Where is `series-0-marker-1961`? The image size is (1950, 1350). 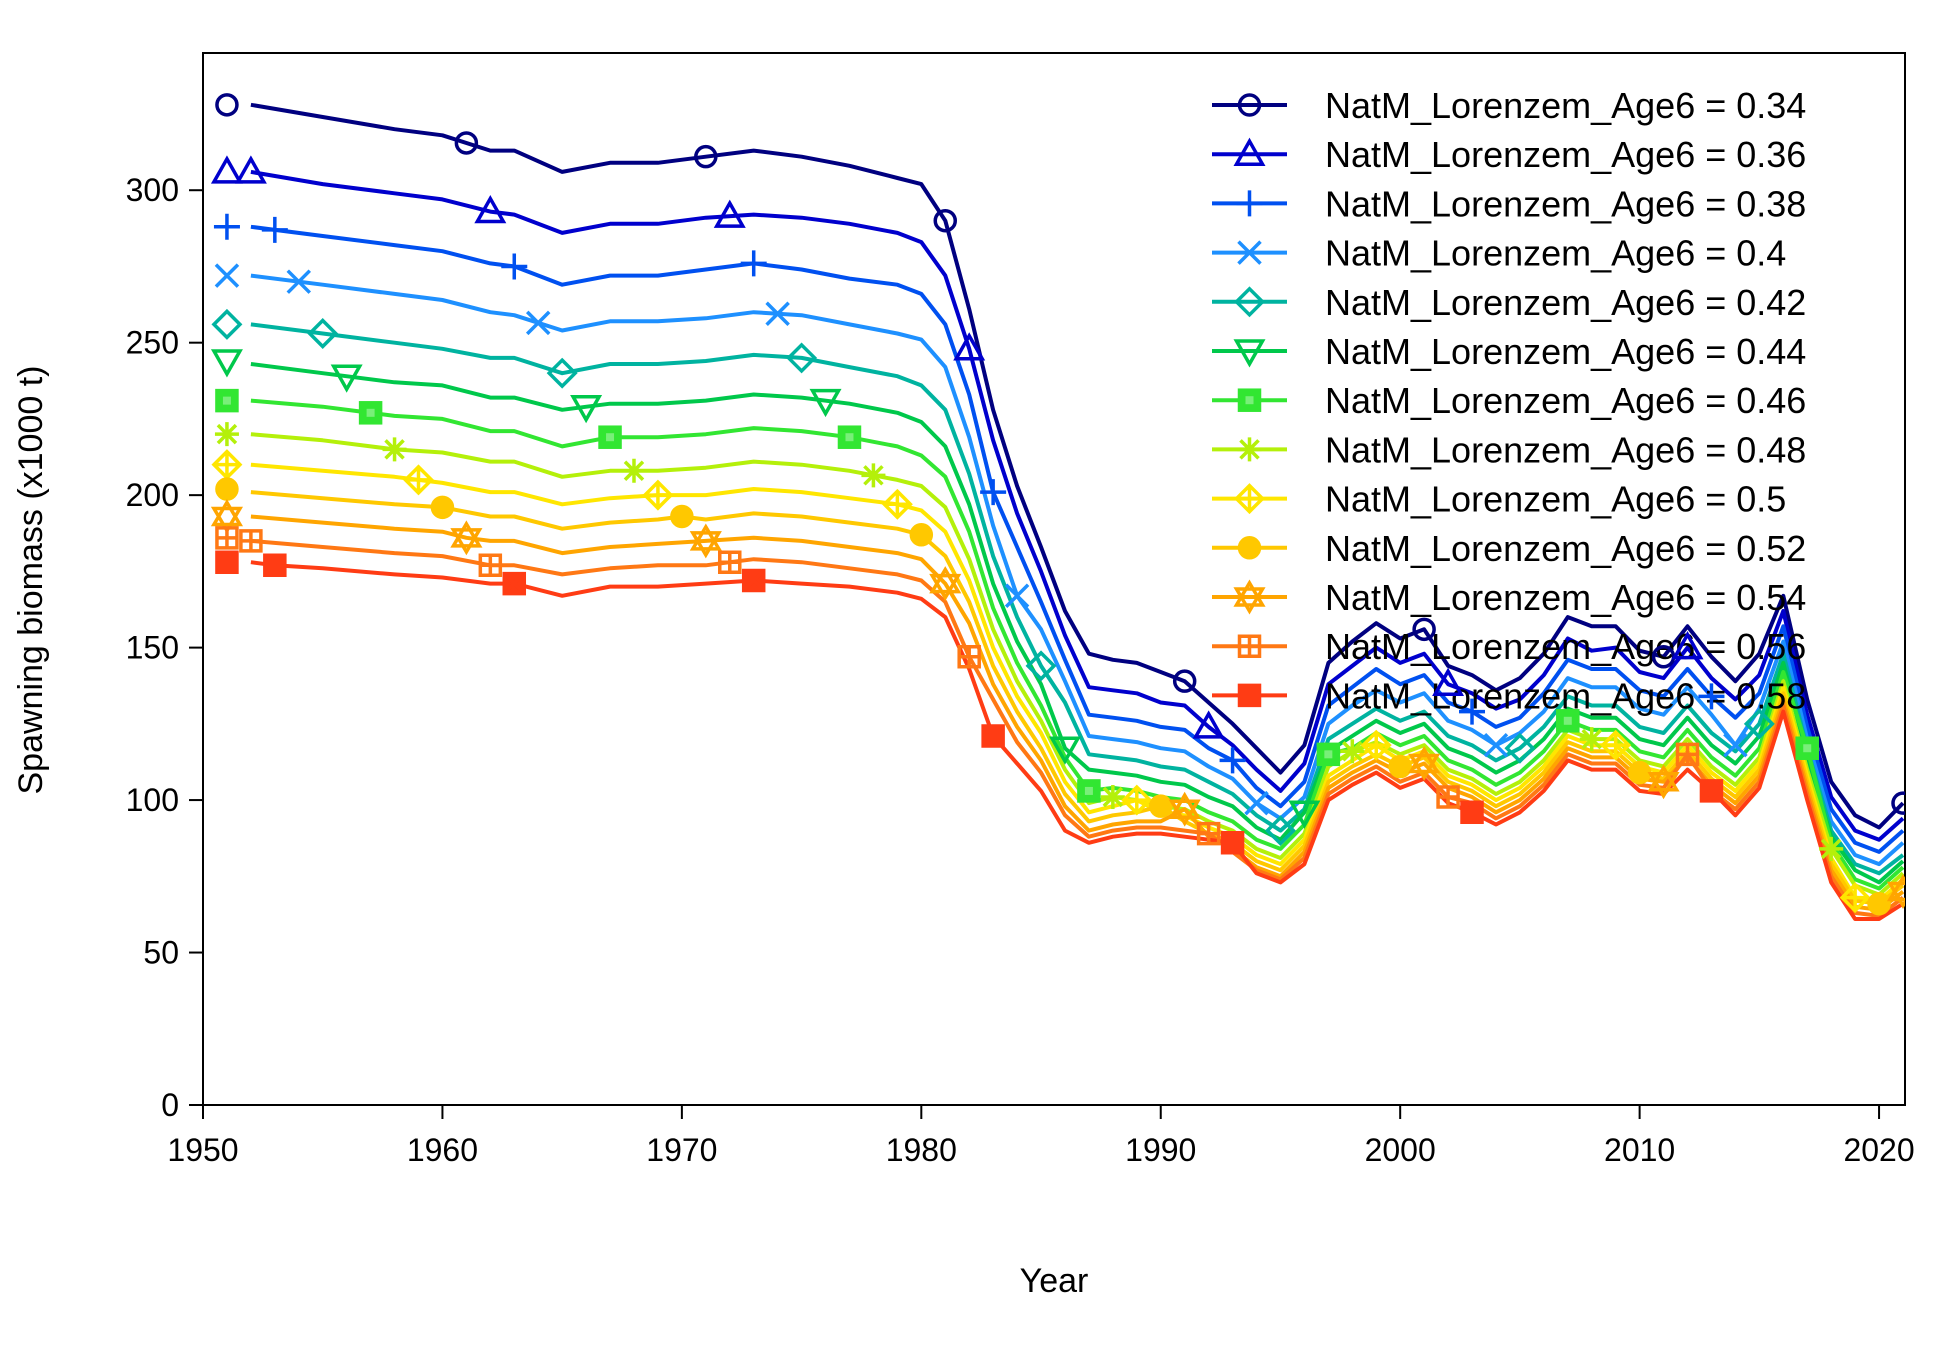 series-0-marker-1961 is located at coordinates (466, 143).